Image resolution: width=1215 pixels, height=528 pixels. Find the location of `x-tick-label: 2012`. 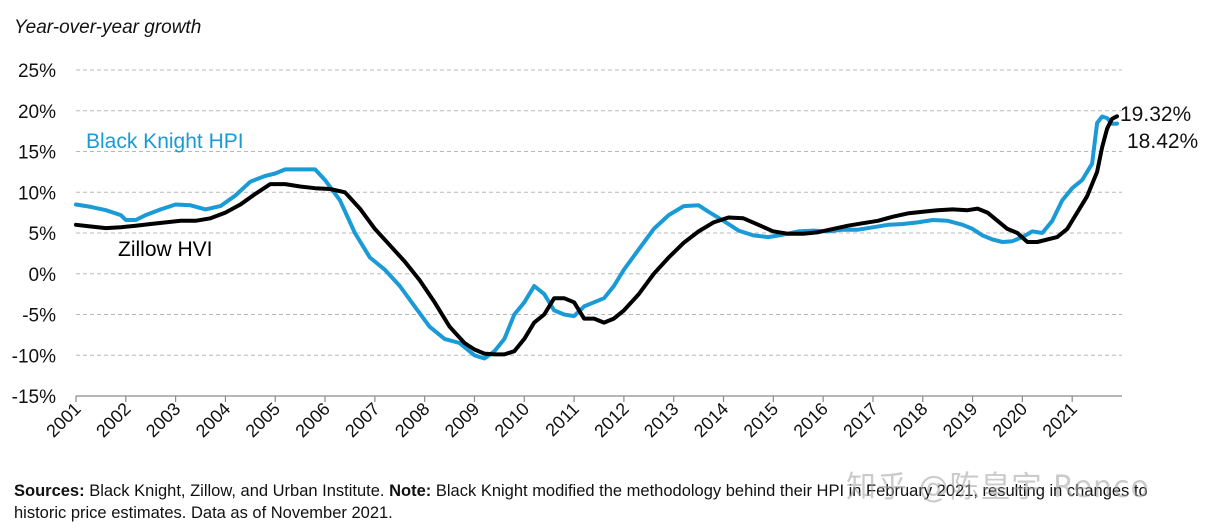

x-tick-label: 2012 is located at coordinates (611, 420).